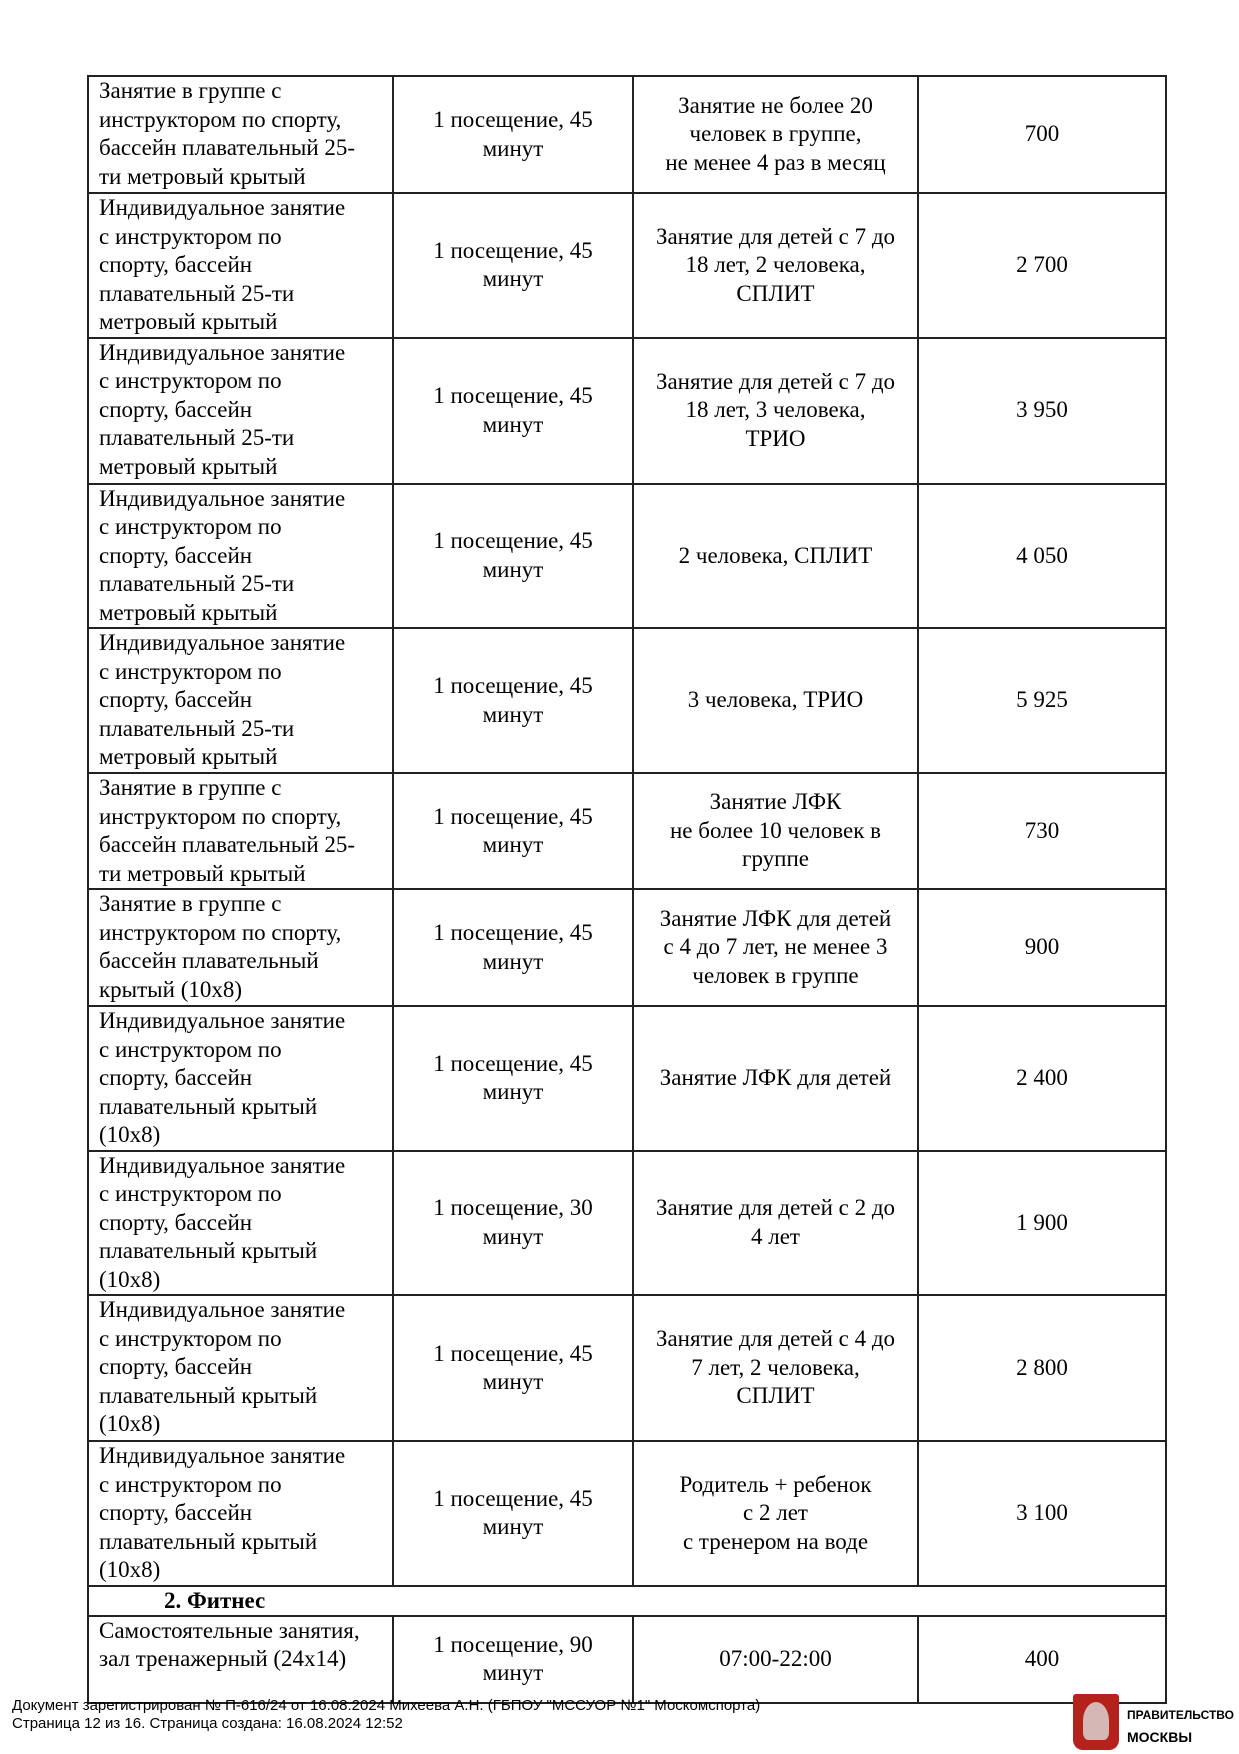 The width and height of the screenshot is (1239, 1754). I want to click on section-heading: 2. Фитнес, so click(627, 1600).